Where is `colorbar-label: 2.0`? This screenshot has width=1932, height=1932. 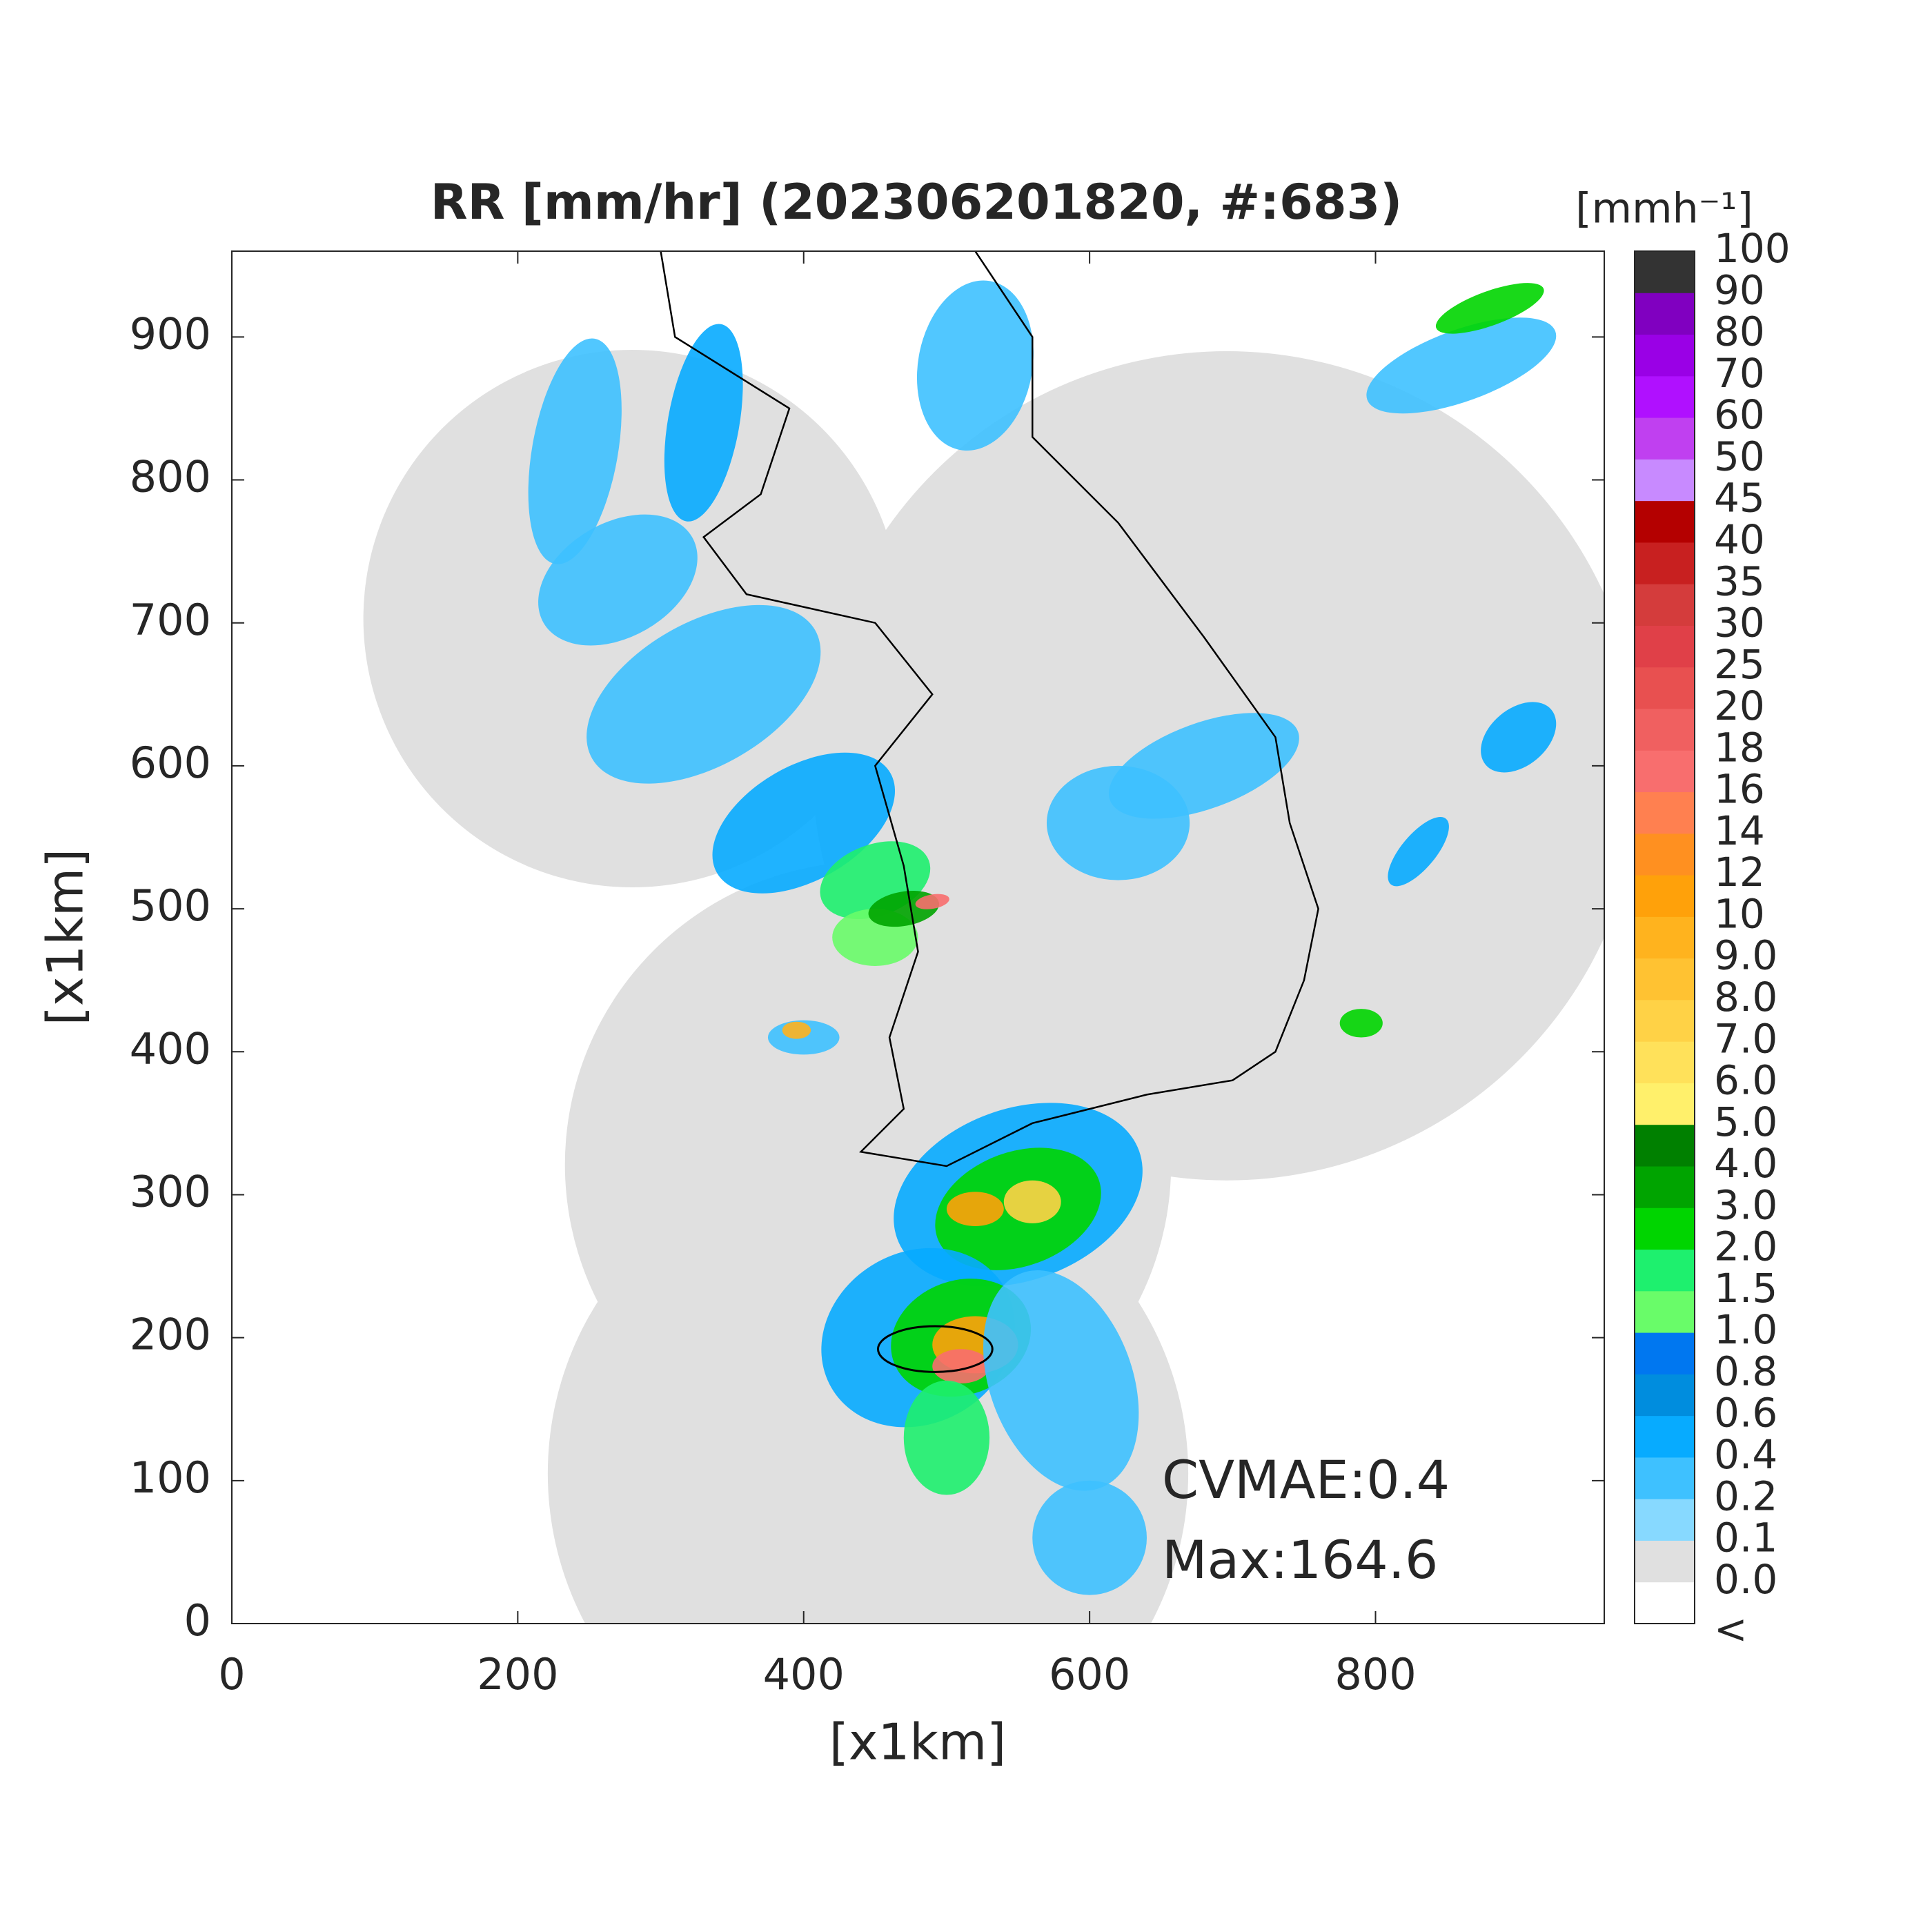
colorbar-label: 2.0 is located at coordinates (1745, 1246).